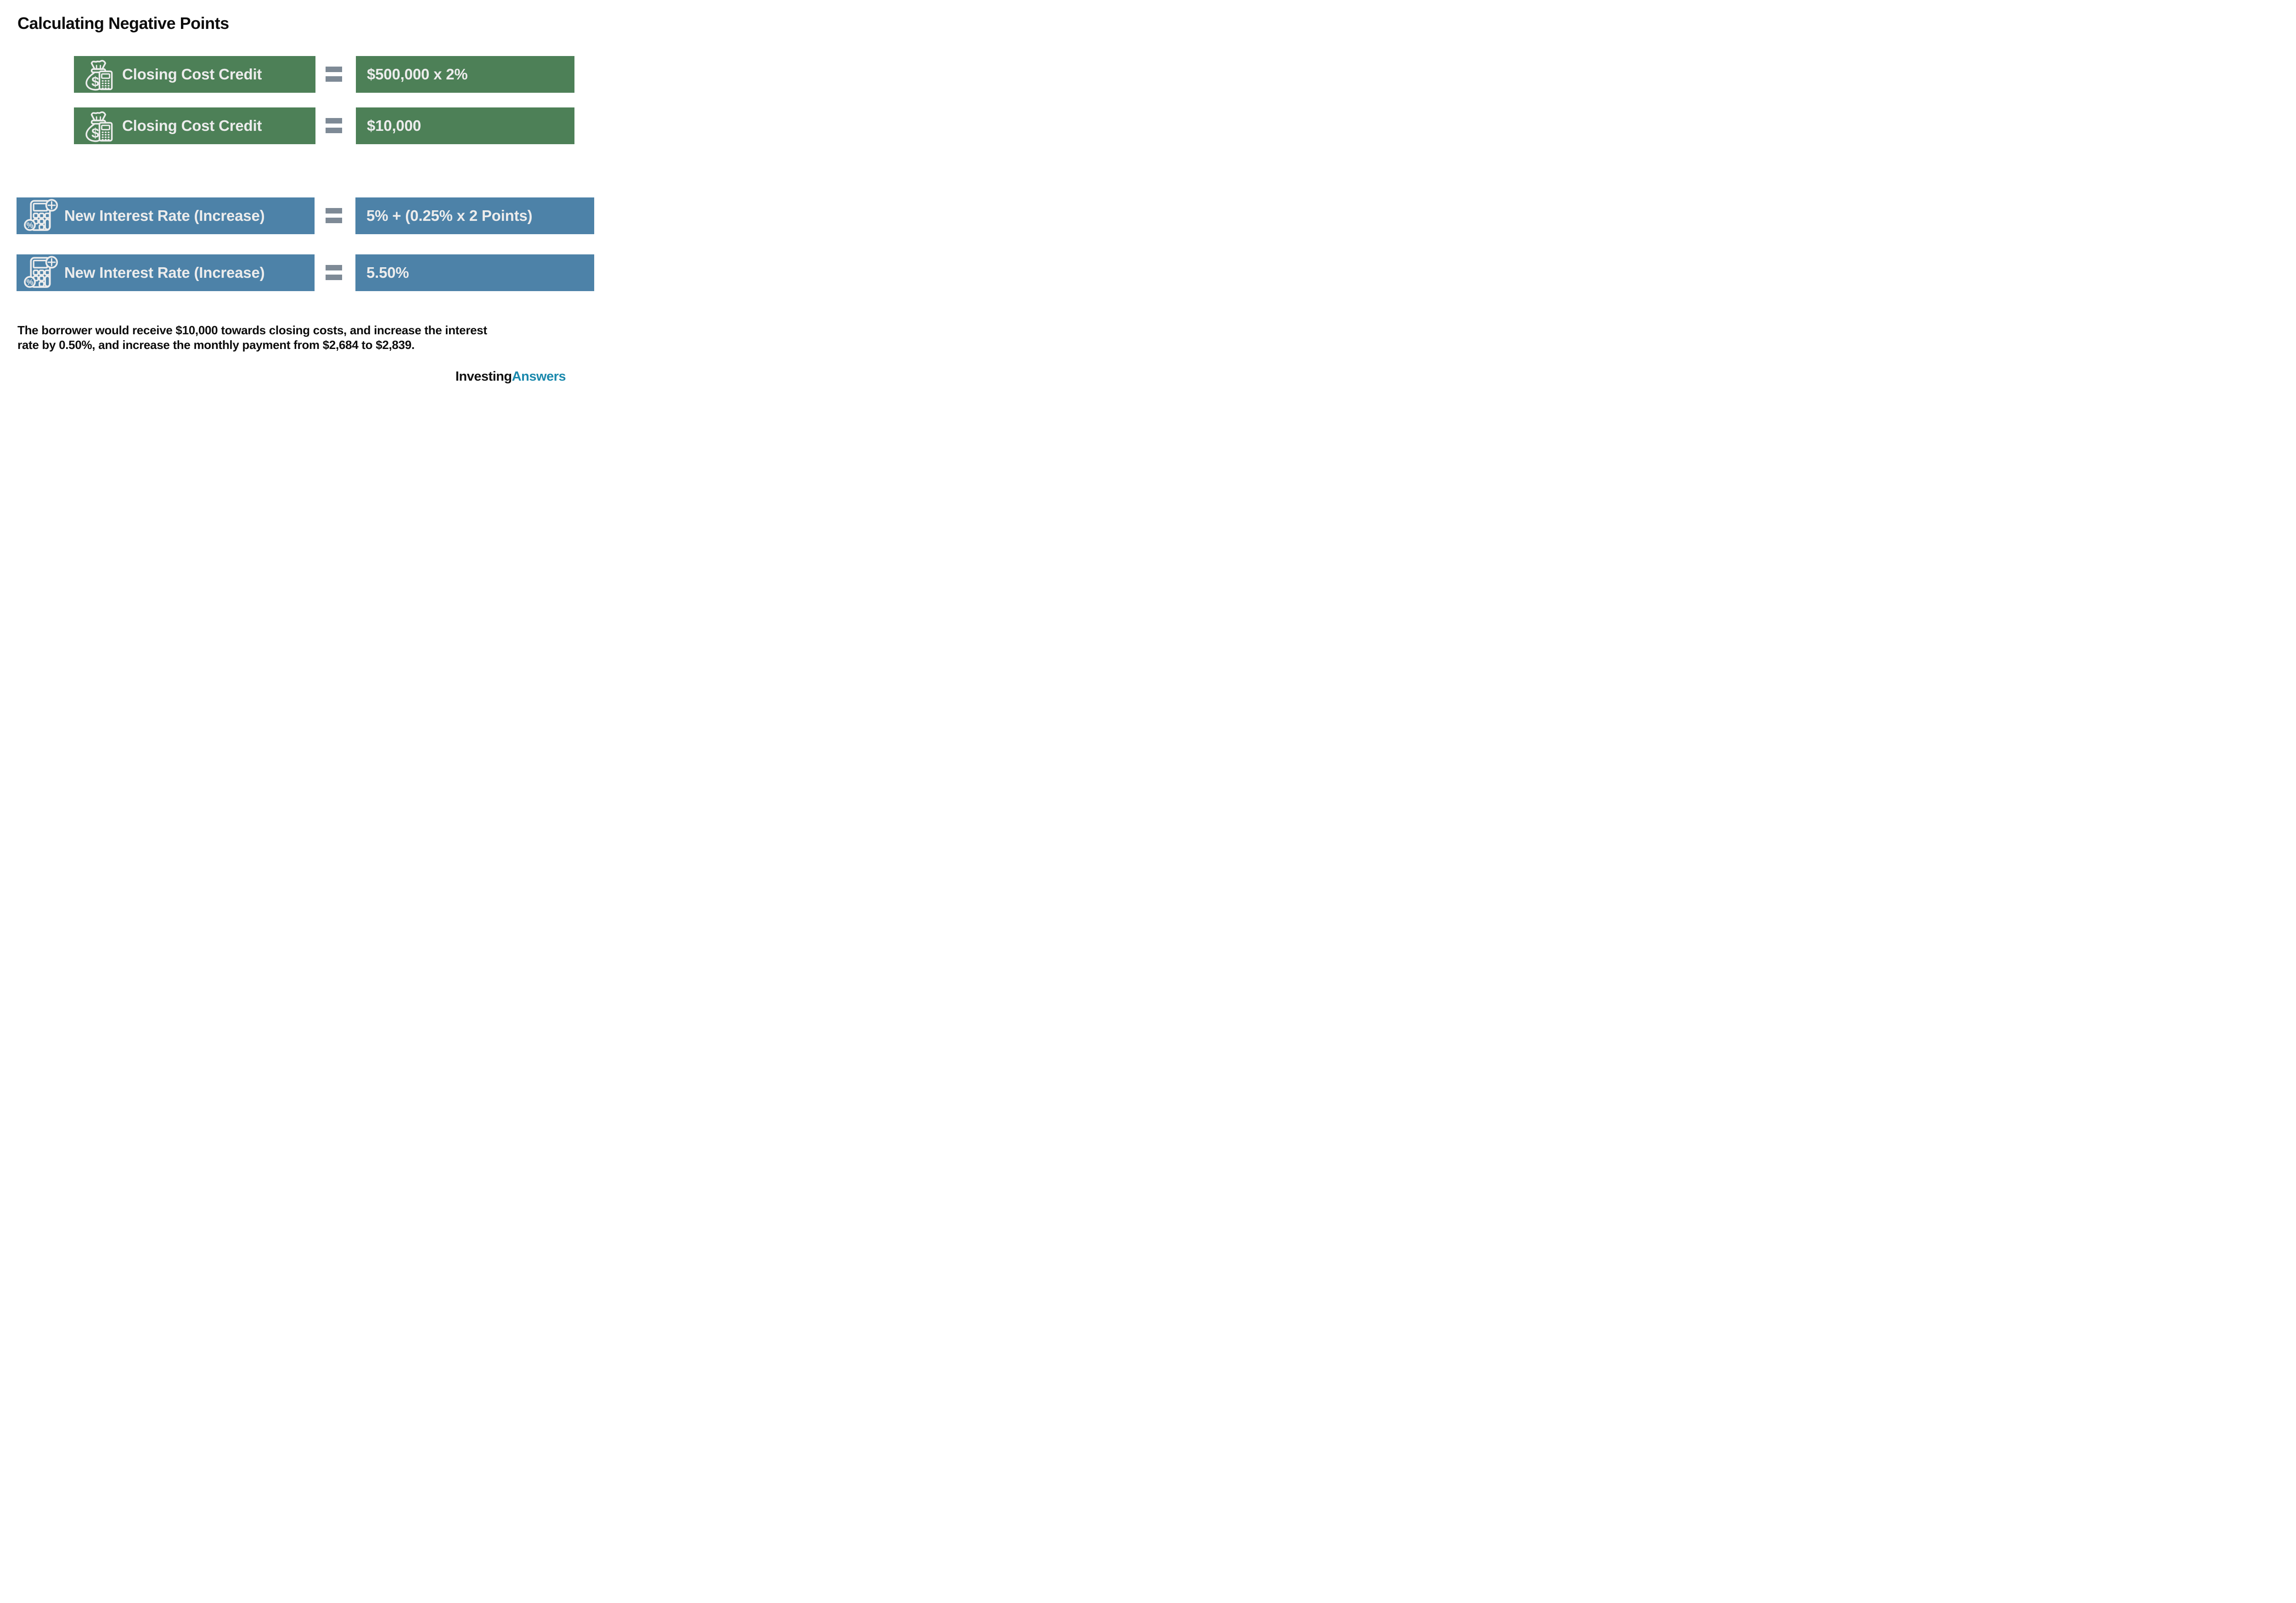  What do you see at coordinates (123, 23) in the screenshot?
I see `page-title: Calculating Negative Points` at bounding box center [123, 23].